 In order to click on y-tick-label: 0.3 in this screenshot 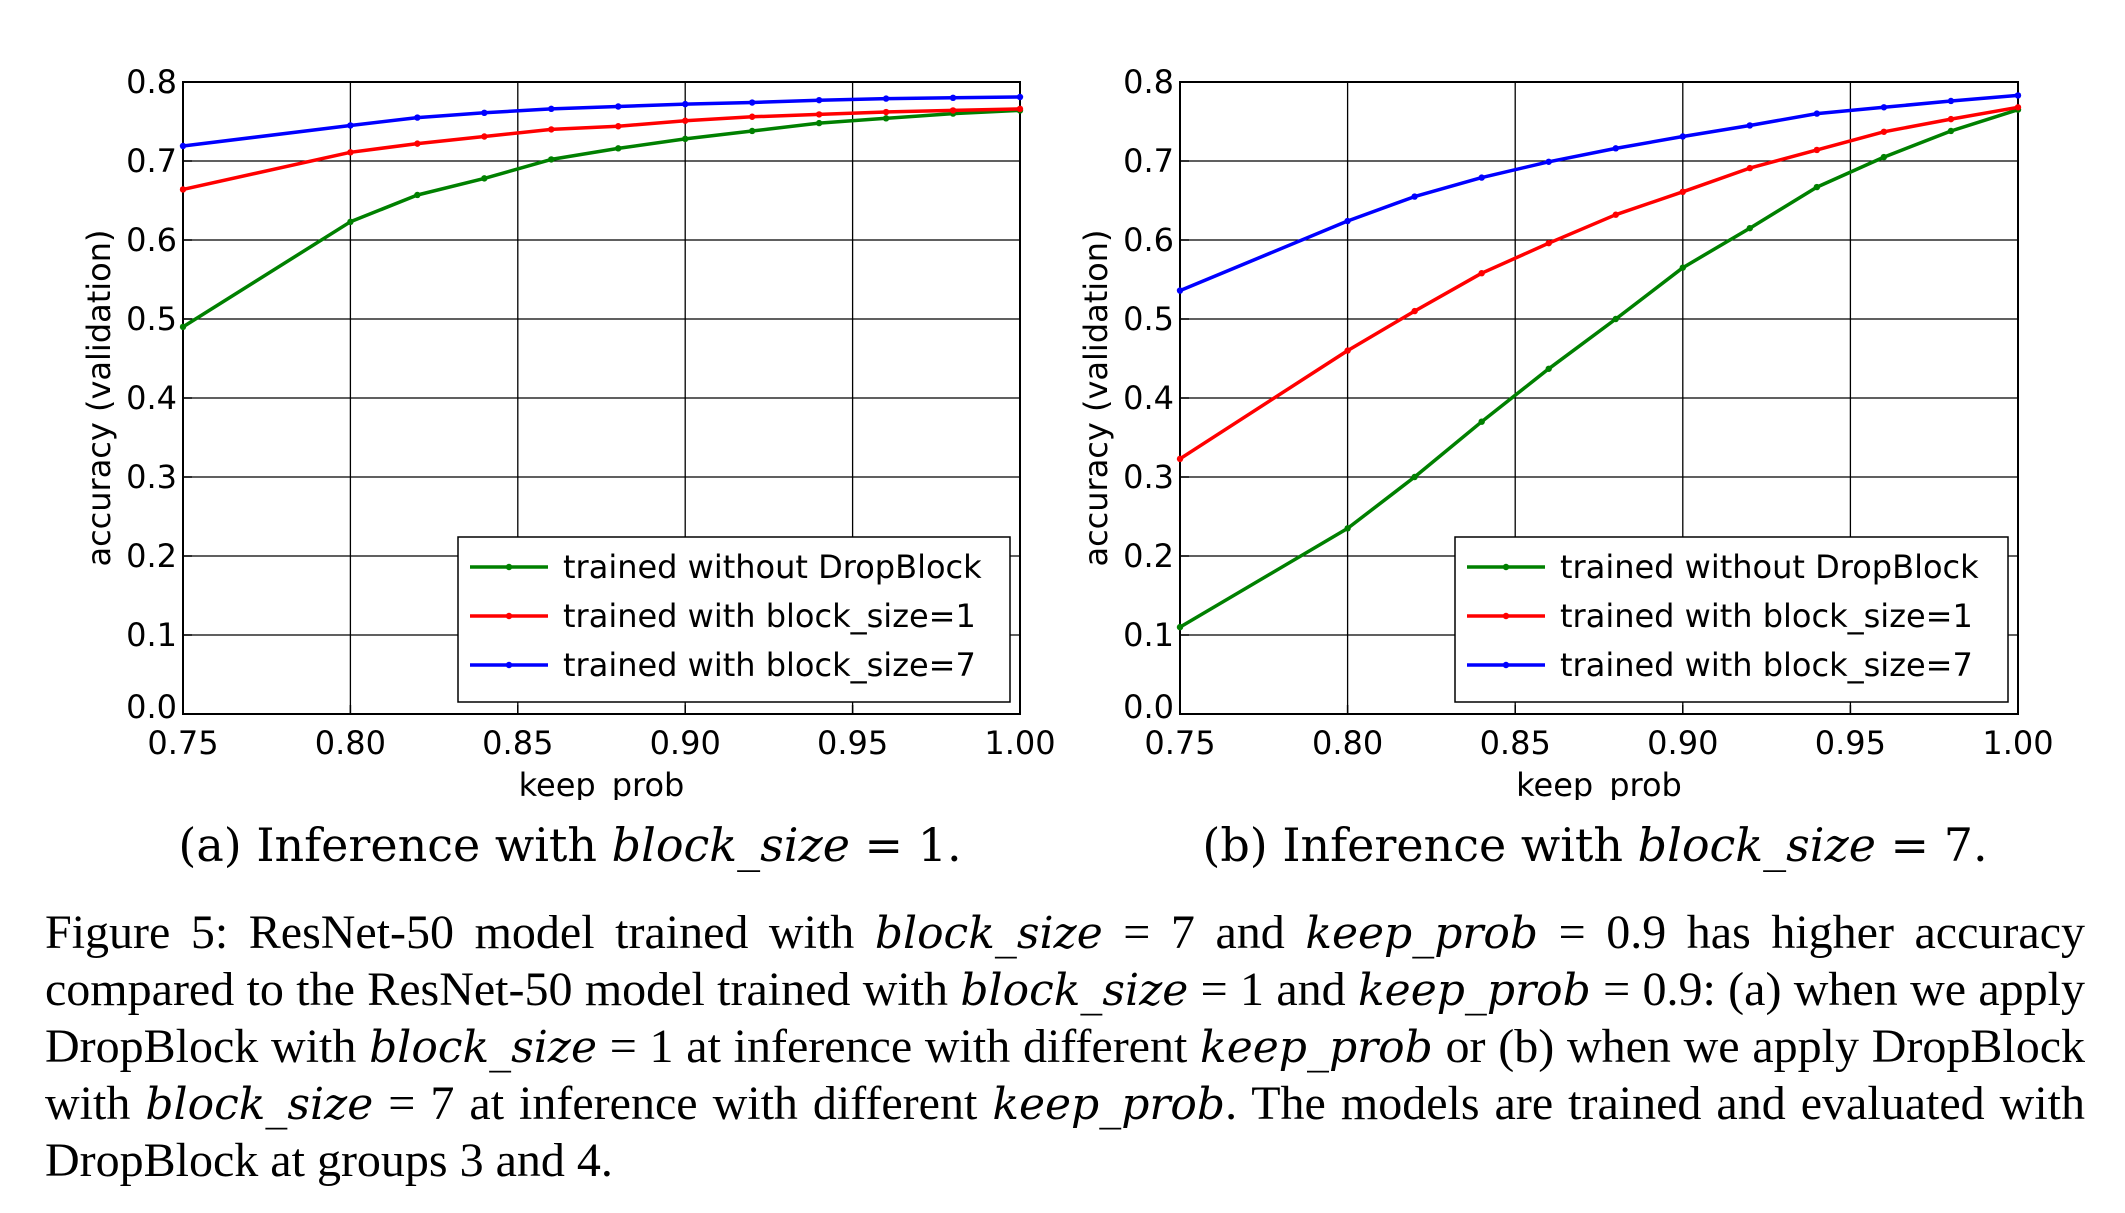, I will do `click(1148, 477)`.